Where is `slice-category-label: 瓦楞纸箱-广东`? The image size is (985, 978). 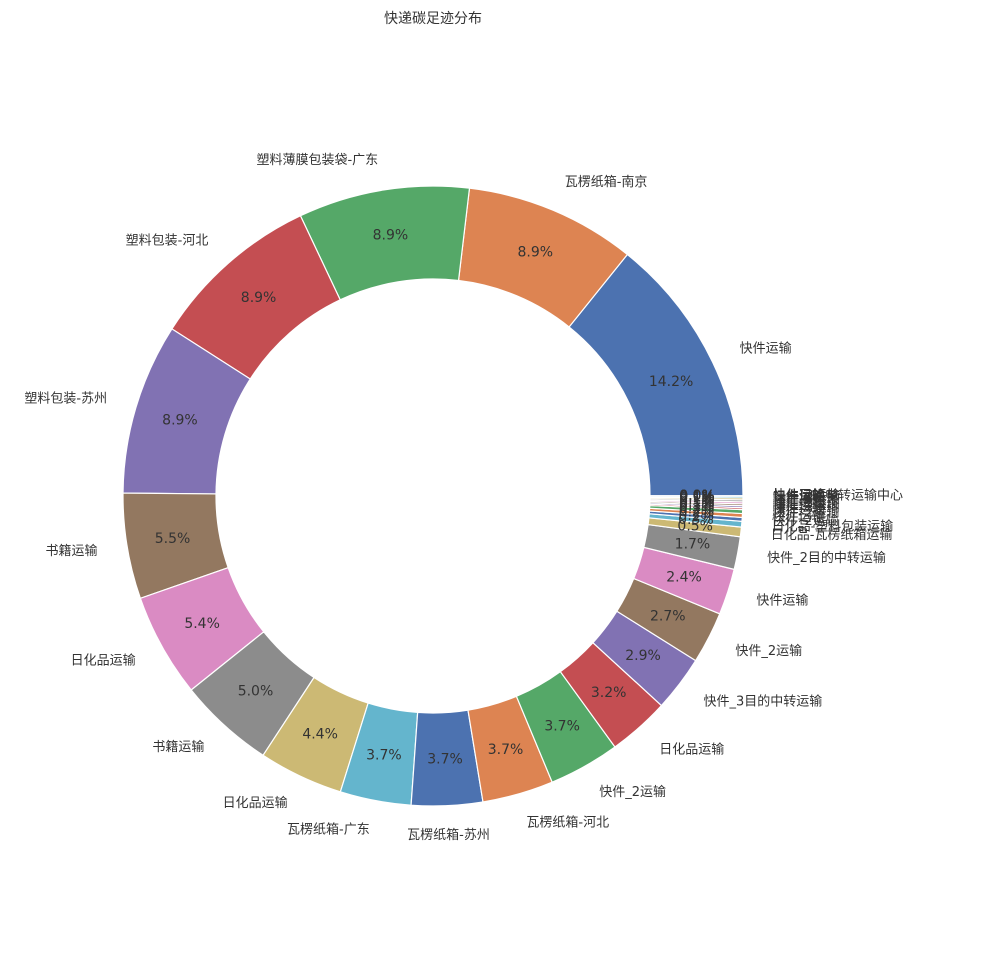
slice-category-label: 瓦楞纸箱-广东 is located at coordinates (328, 830).